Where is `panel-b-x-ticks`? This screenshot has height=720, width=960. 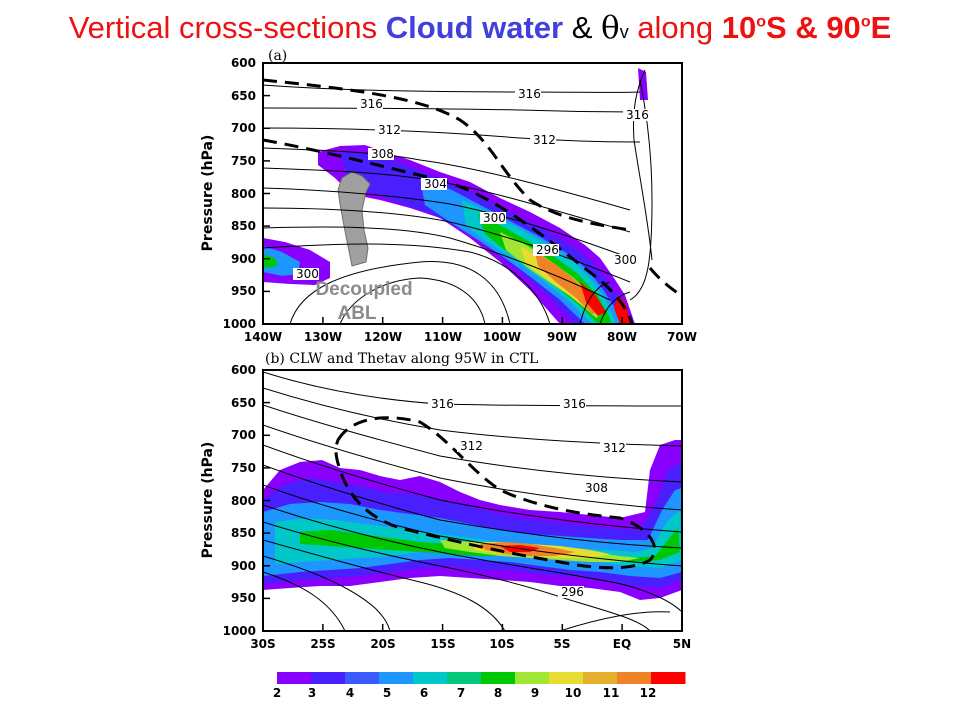
panel-b-x-ticks is located at coordinates (472, 627).